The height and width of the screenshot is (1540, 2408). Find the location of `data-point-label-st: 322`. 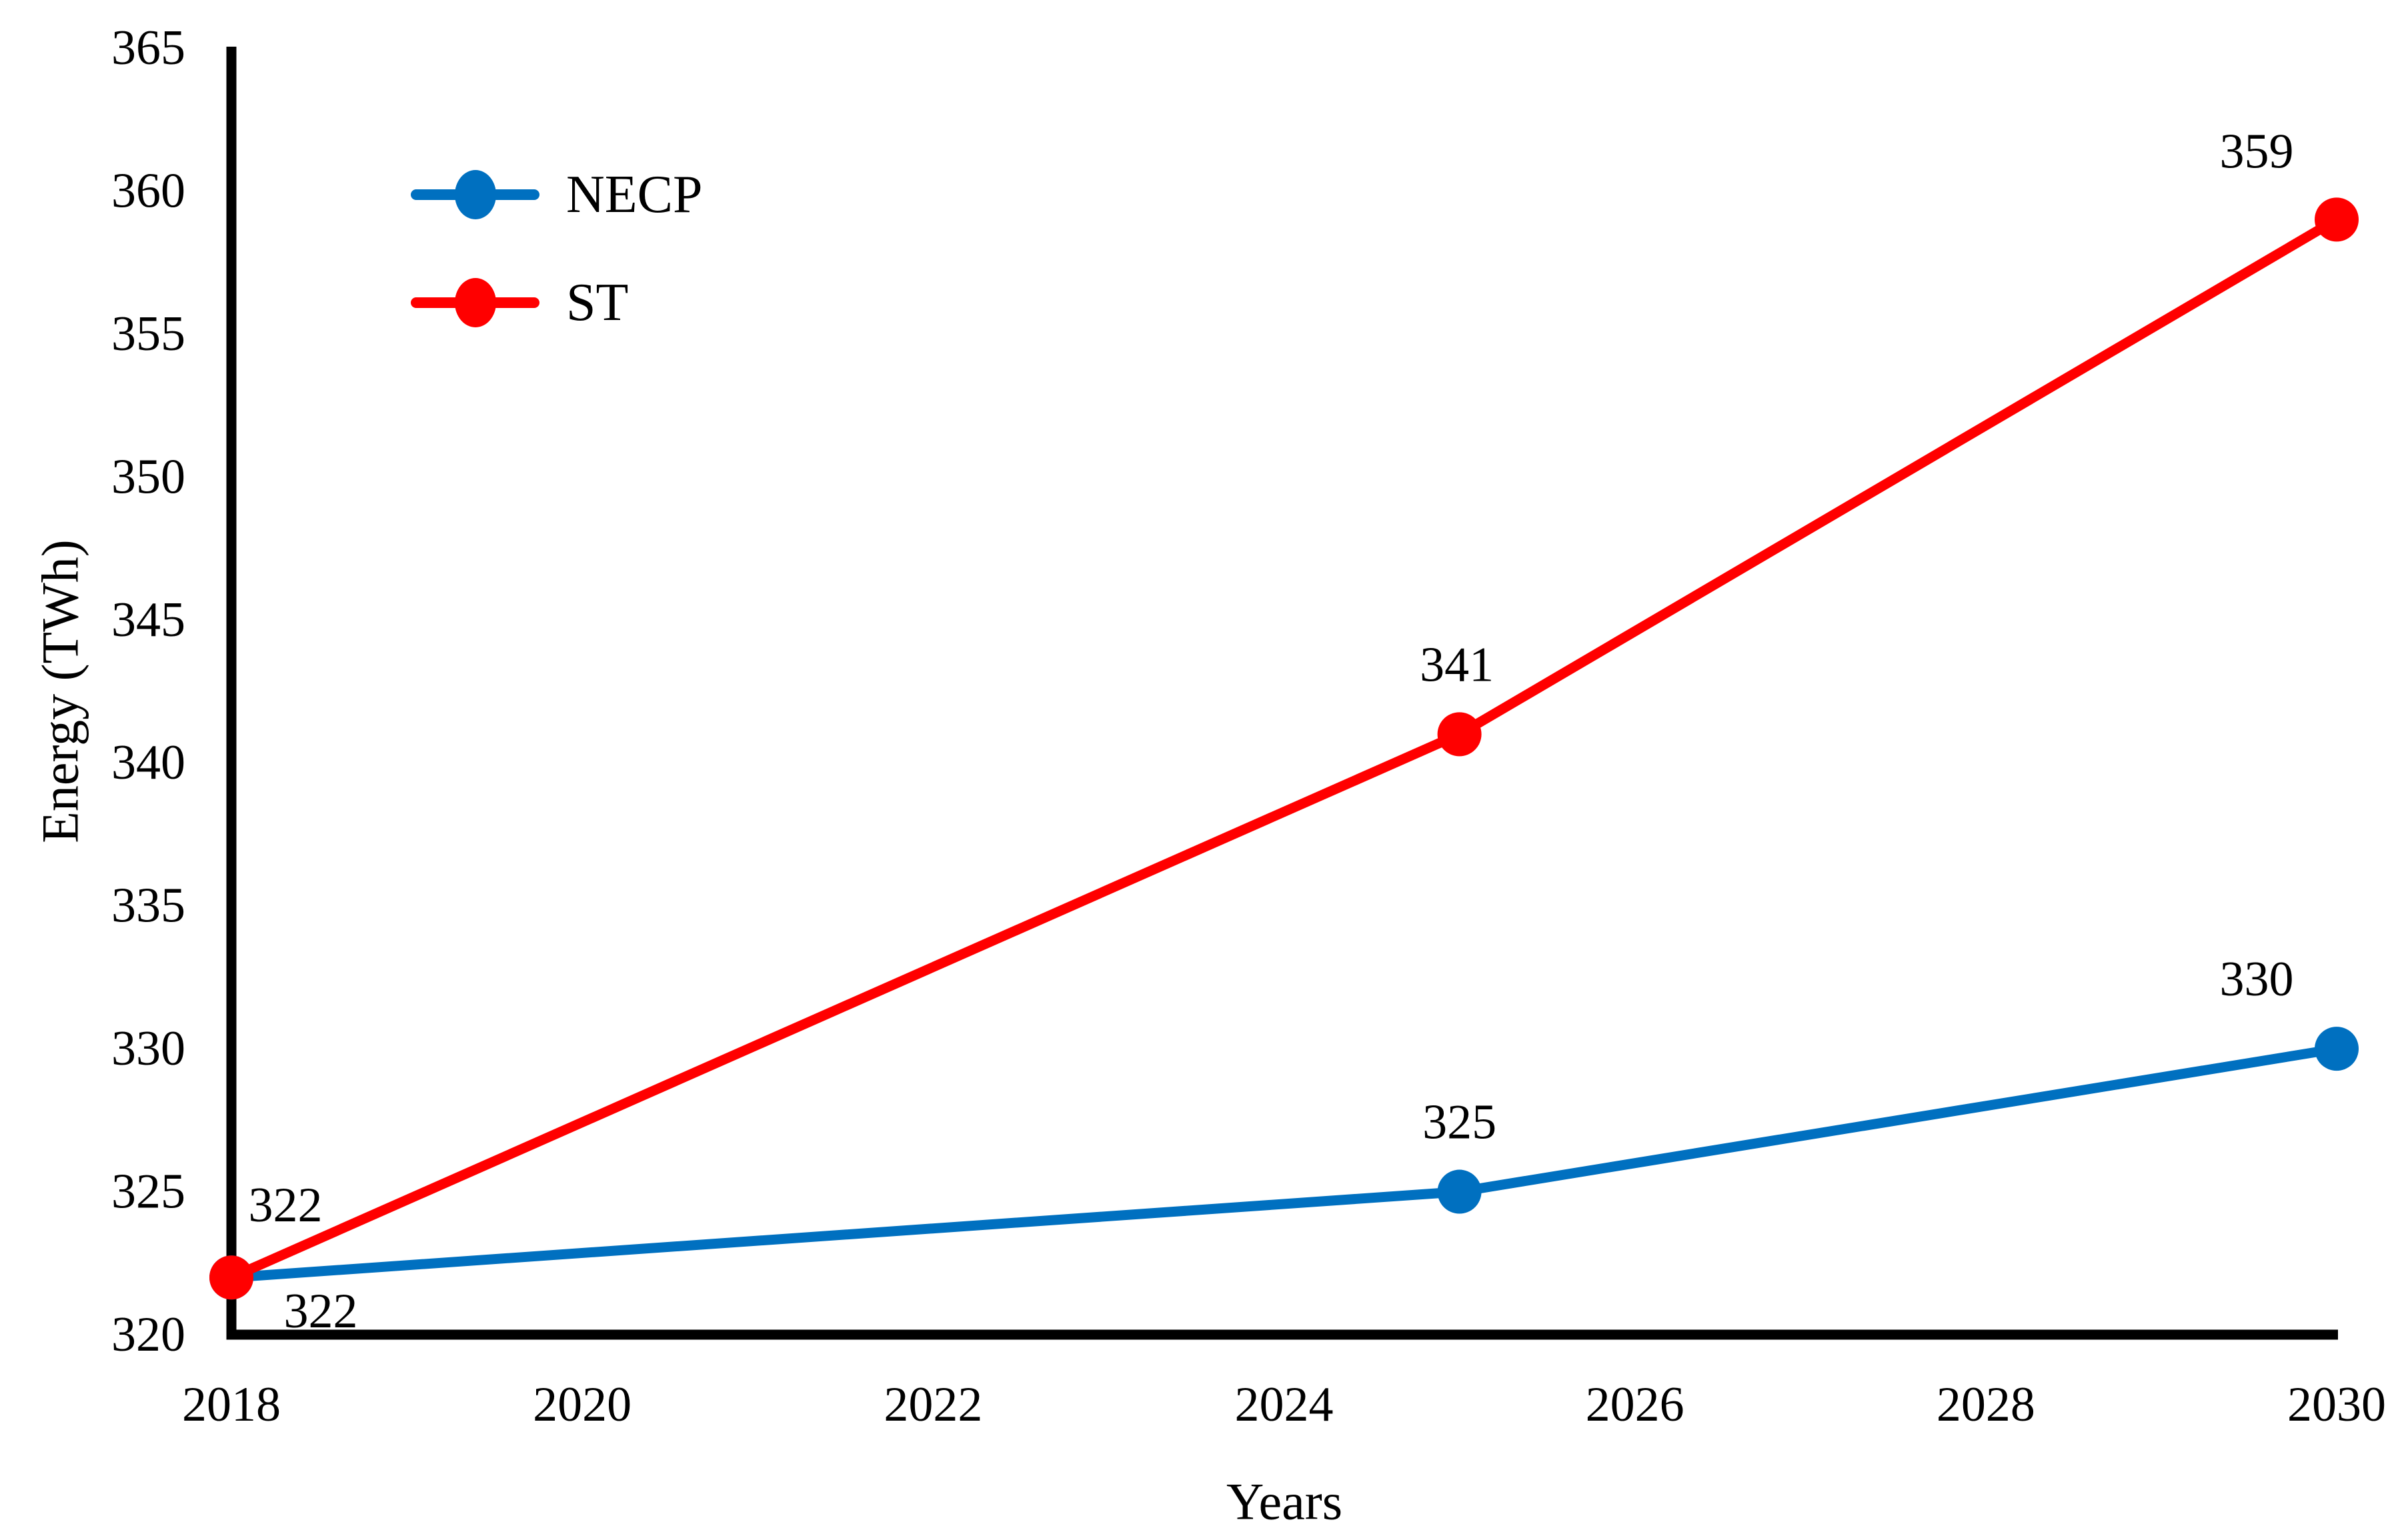

data-point-label-st: 322 is located at coordinates (286, 1205).